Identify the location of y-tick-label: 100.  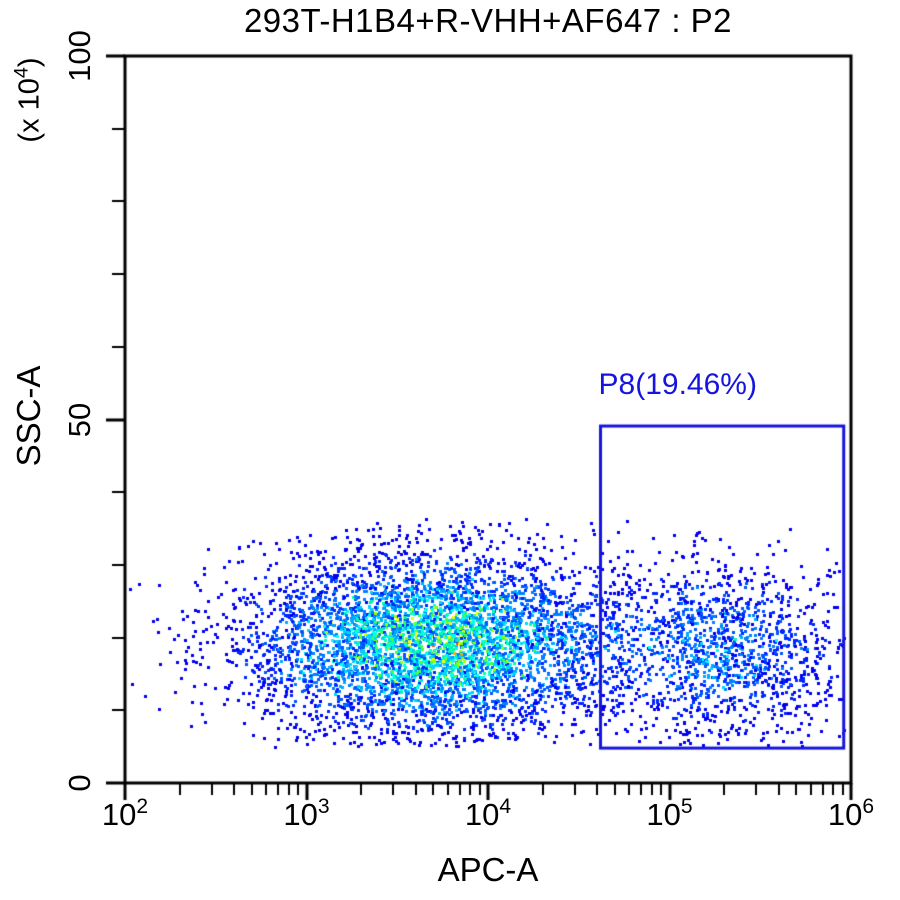
(79, 56).